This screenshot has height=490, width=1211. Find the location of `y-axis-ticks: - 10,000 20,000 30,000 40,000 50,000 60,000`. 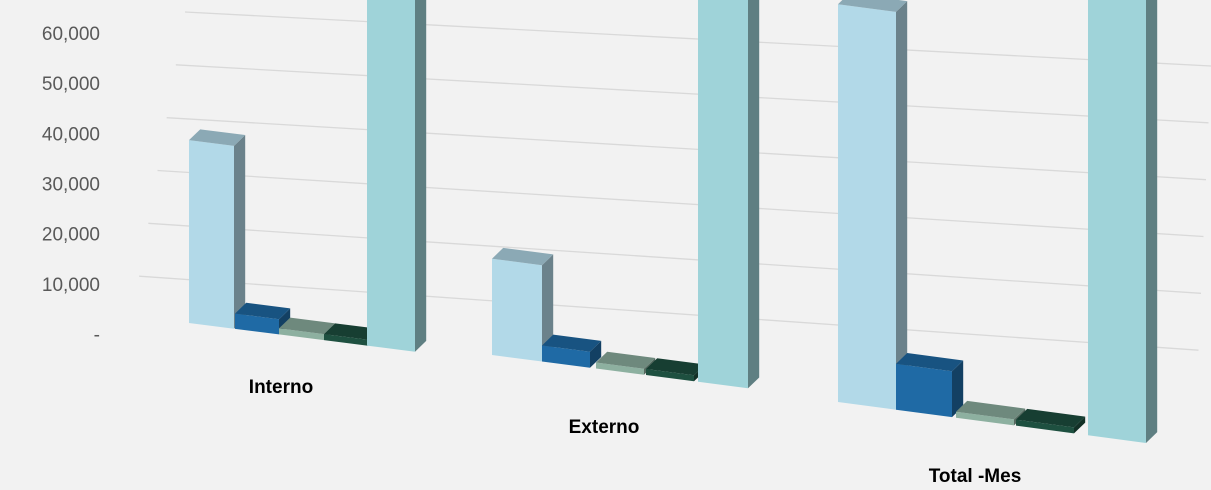

y-axis-ticks: - 10,000 20,000 30,000 40,000 50,000 60,000 is located at coordinates (71, 185).